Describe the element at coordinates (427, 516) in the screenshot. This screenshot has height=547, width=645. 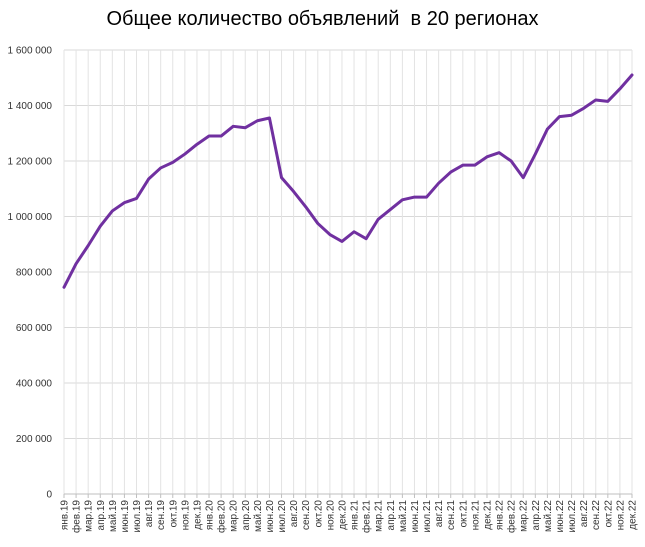
I see `x-tick-label: июл.21` at that location.